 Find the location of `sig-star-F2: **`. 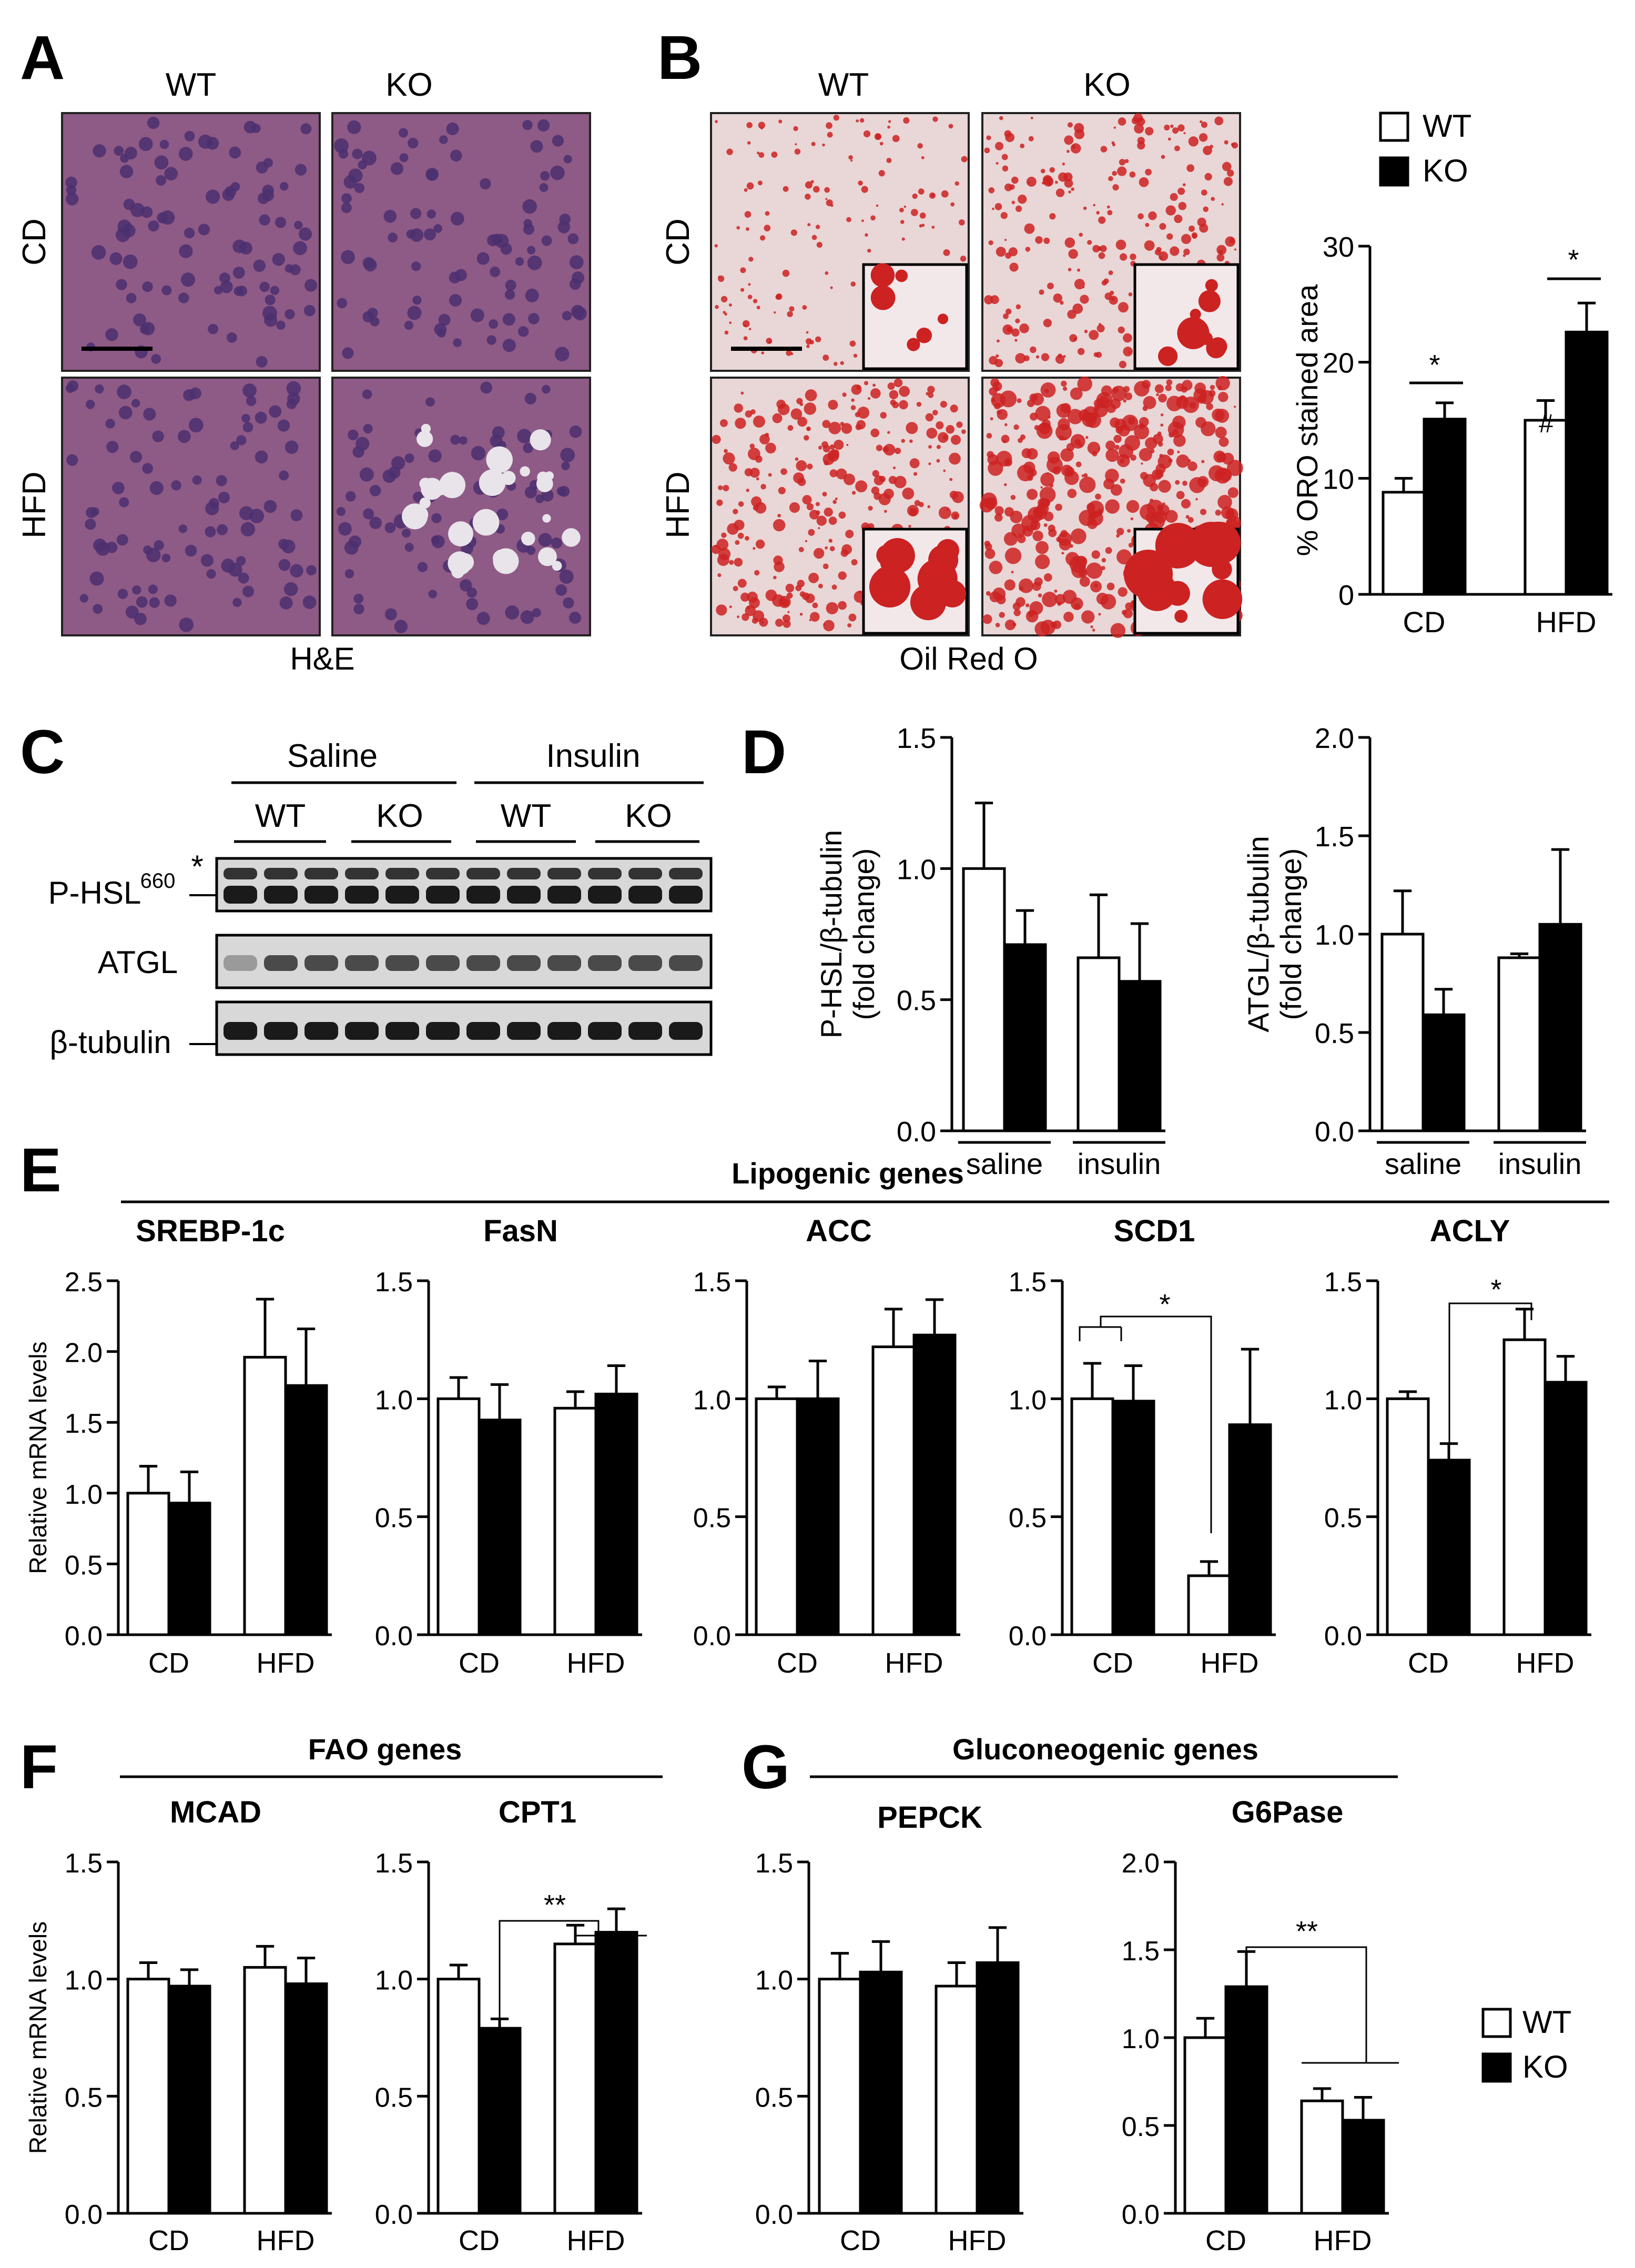

sig-star-F2: ** is located at coordinates (555, 1905).